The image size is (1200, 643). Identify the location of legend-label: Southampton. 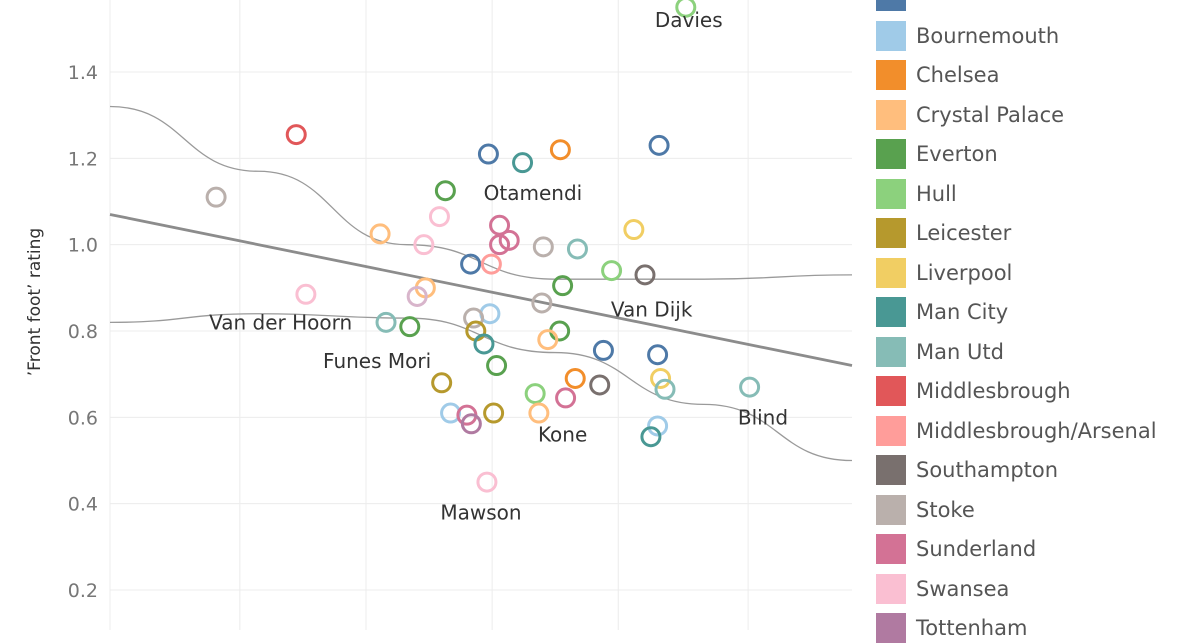
(987, 470).